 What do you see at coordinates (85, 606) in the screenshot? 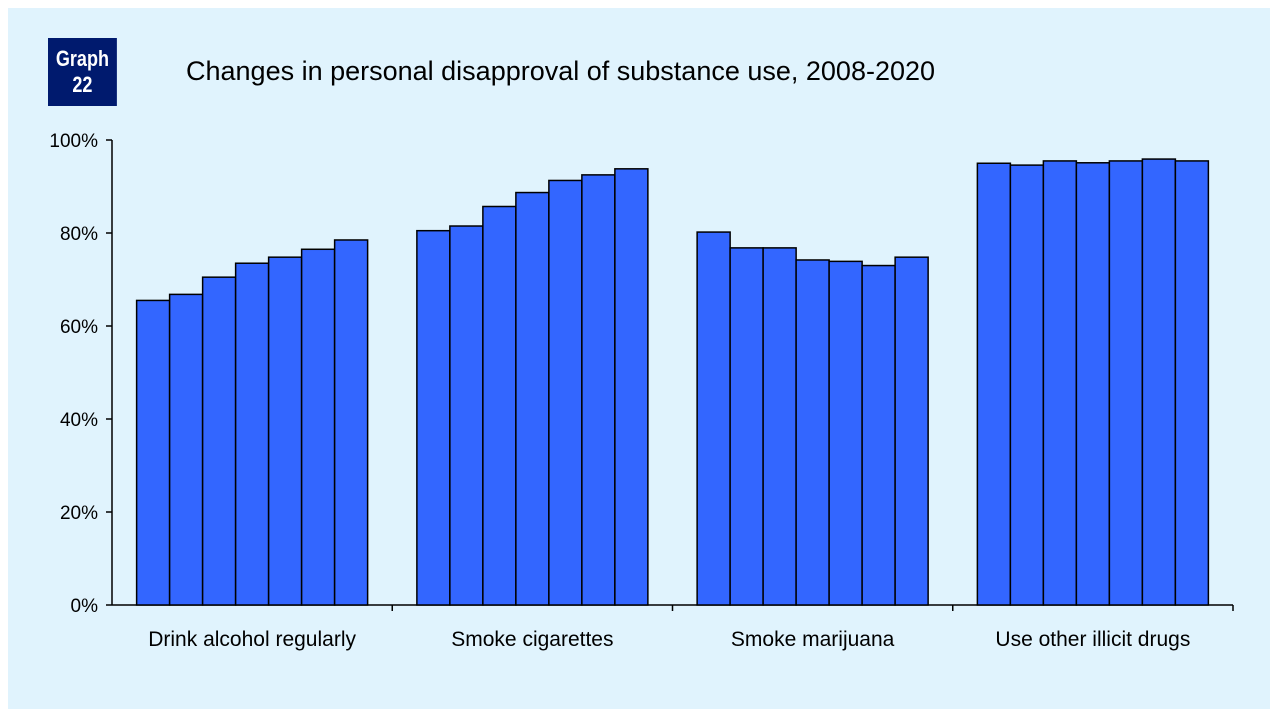
I see `y-tick-label: 0%` at bounding box center [85, 606].